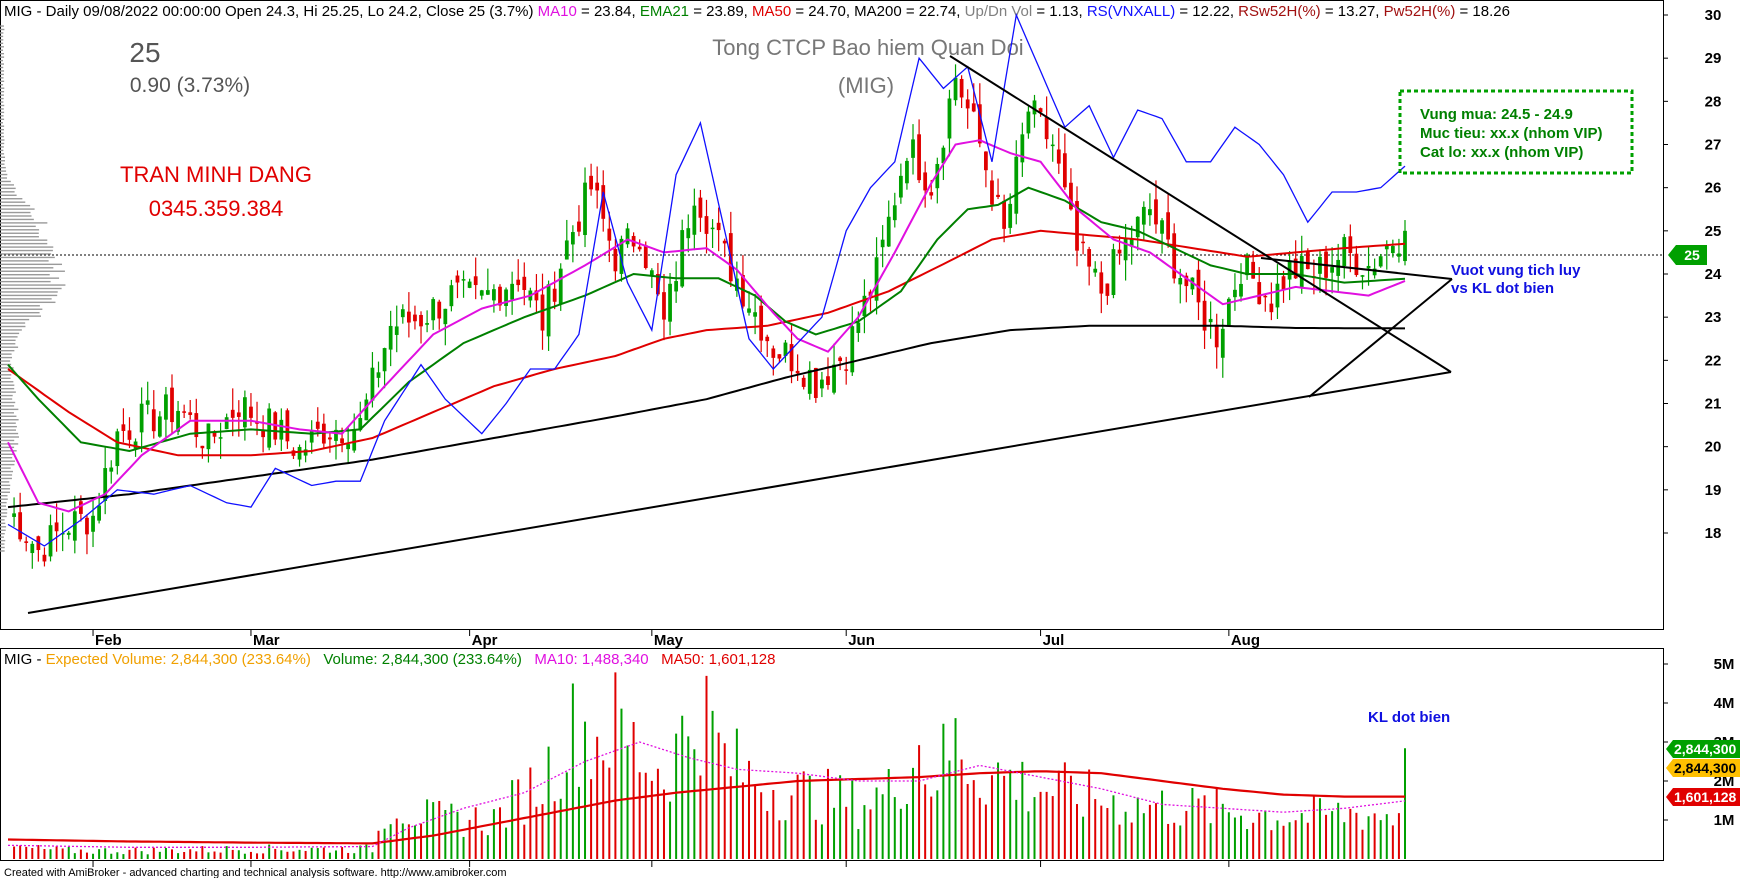  I want to click on y-tick-label: 24, so click(1713, 274).